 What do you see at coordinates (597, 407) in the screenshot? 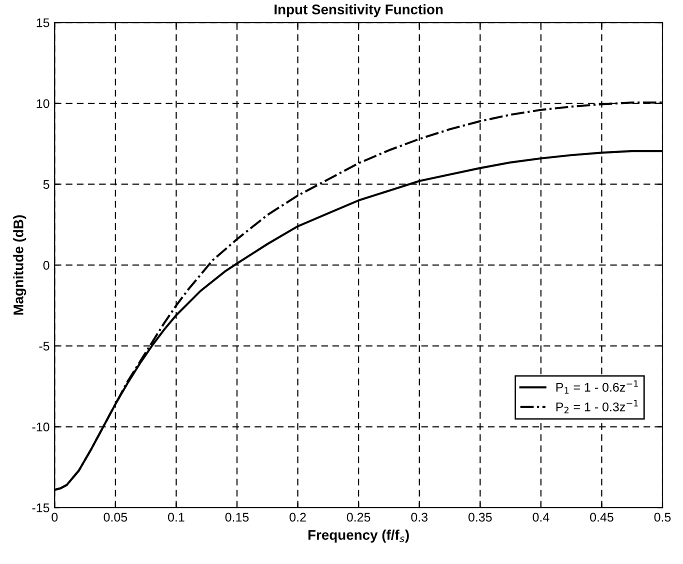
I see `legend-label: P$_{2}$ = 1 - 0.3z$^{−1}$` at bounding box center [597, 407].